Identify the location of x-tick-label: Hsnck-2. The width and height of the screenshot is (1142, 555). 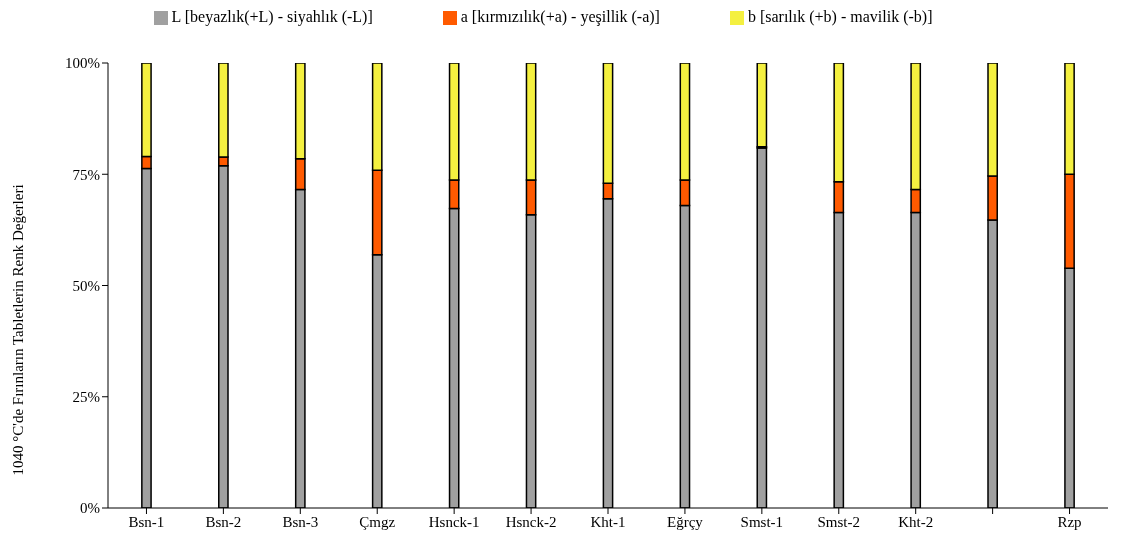
(531, 521).